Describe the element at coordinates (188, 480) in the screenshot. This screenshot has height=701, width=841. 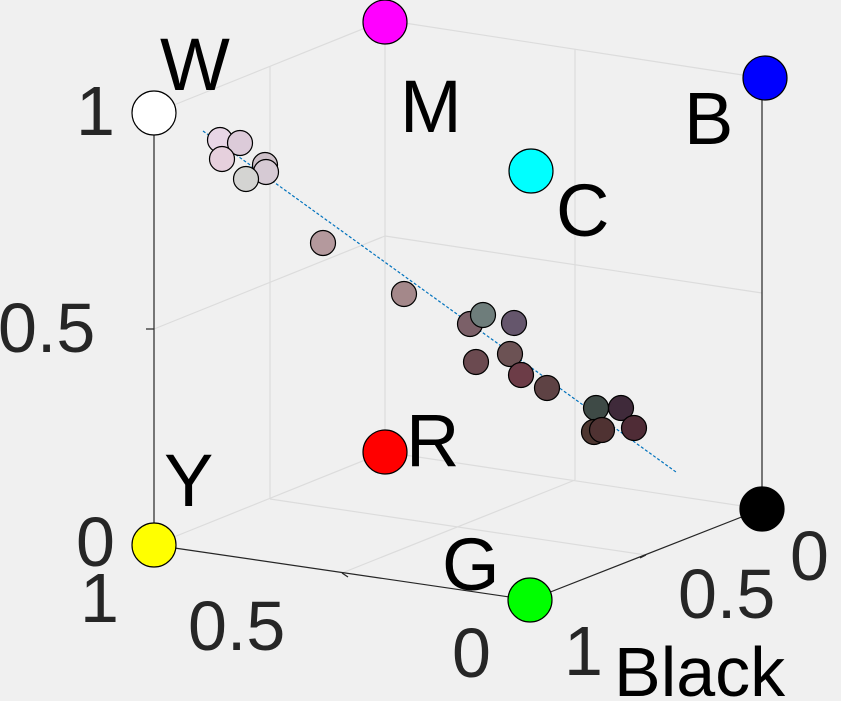
I see `vertex-label-y: Y` at that location.